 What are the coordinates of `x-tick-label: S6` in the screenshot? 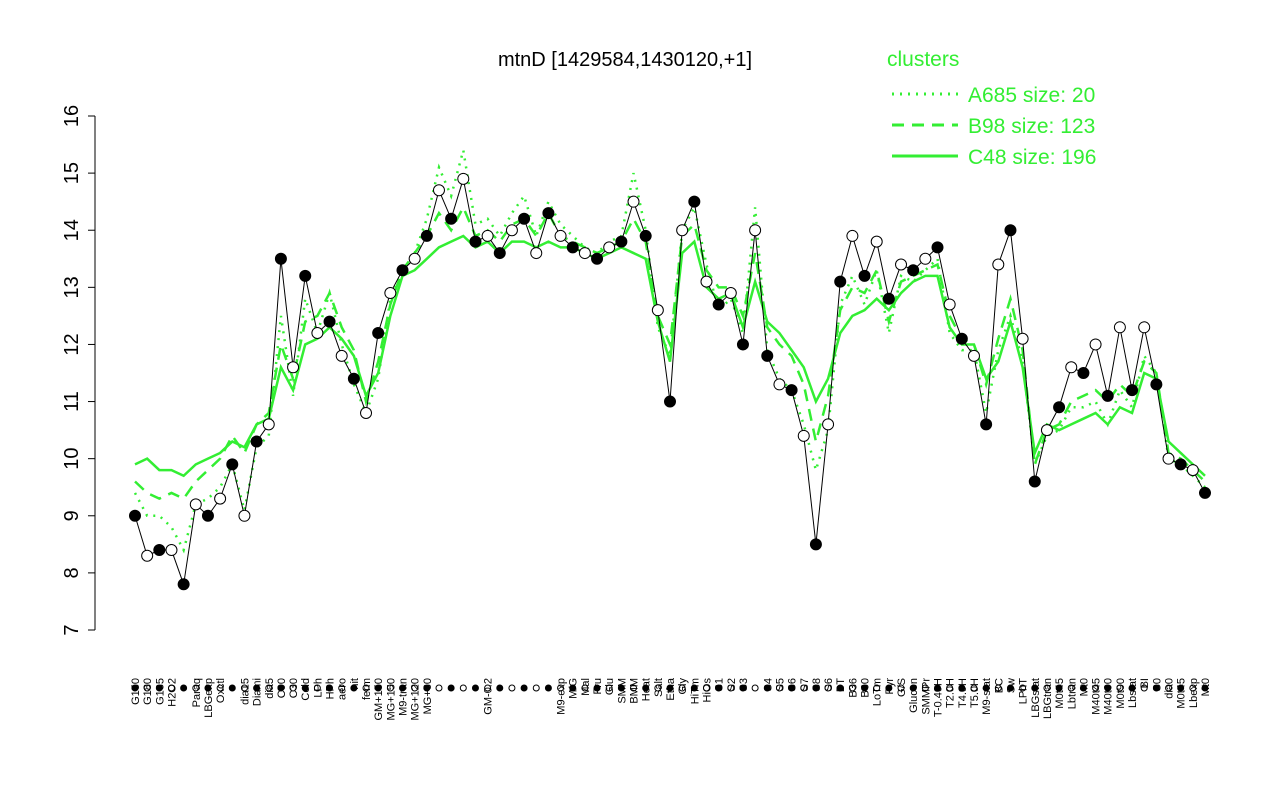 It's located at (829, 684).